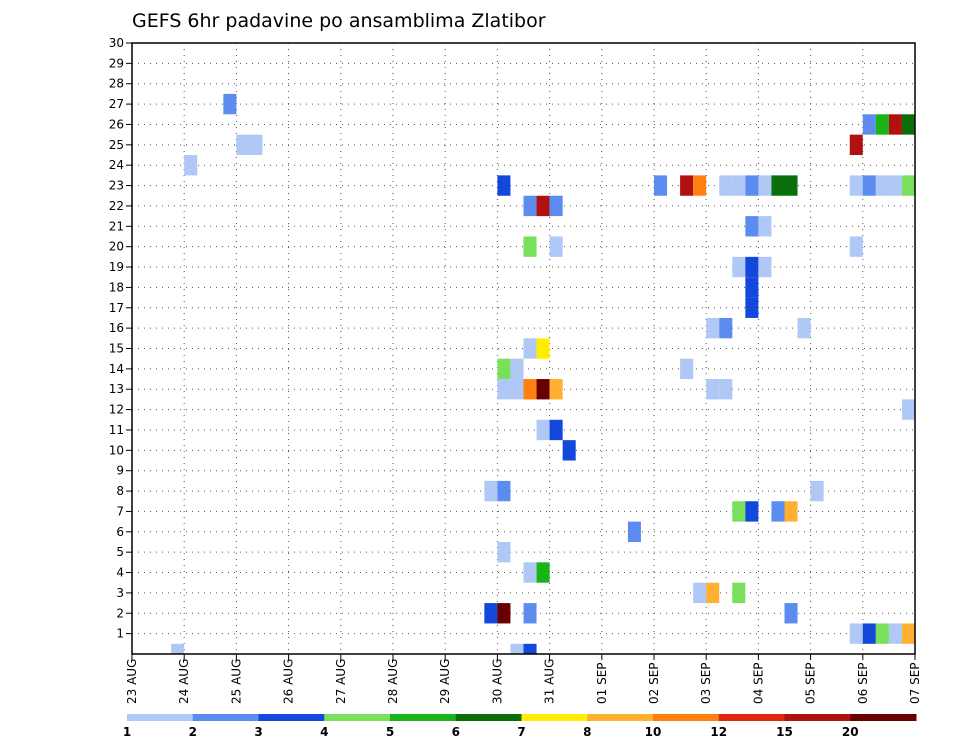 The height and width of the screenshot is (742, 960). I want to click on y-tick-label: 20, so click(116, 247).